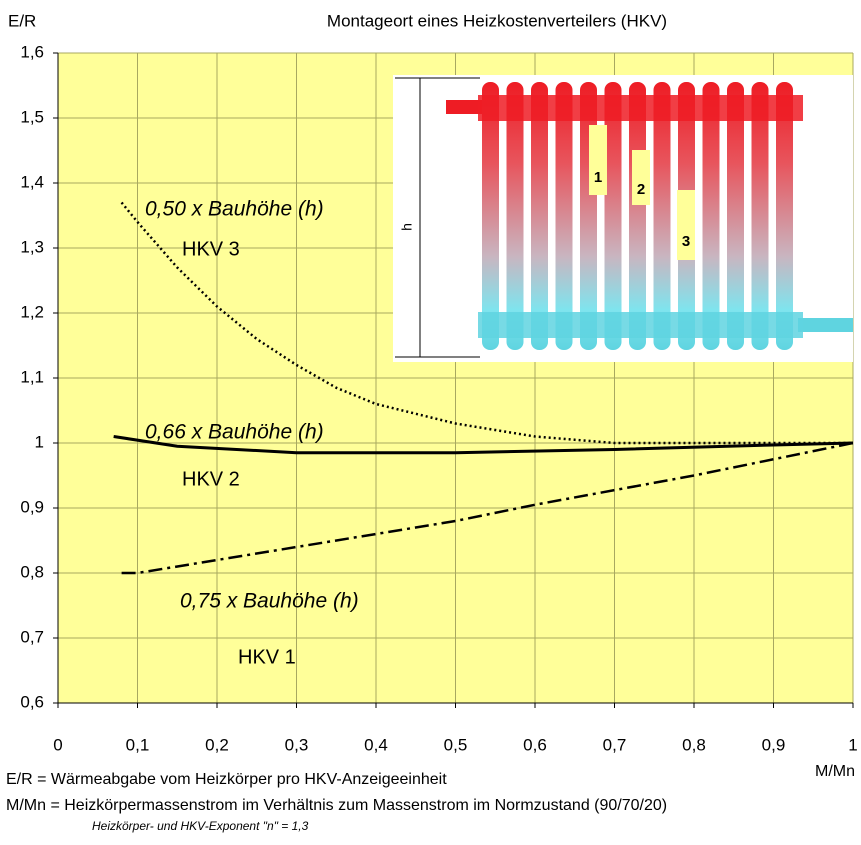 Image resolution: width=861 pixels, height=845 pixels. Describe the element at coordinates (376, 744) in the screenshot. I see `x-tick-label: 0,4` at that location.